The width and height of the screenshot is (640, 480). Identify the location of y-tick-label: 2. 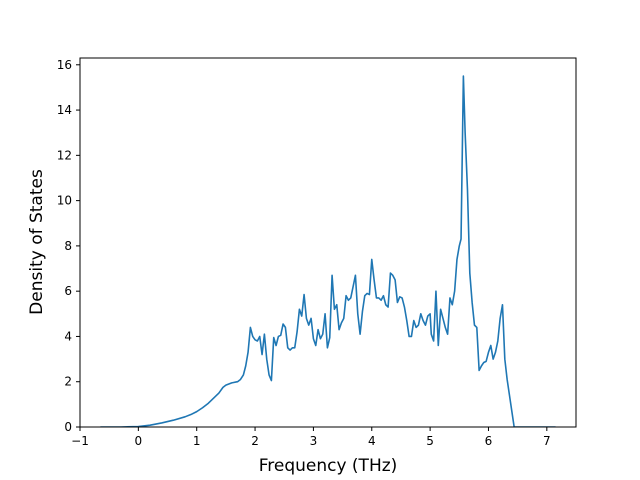
(68, 382).